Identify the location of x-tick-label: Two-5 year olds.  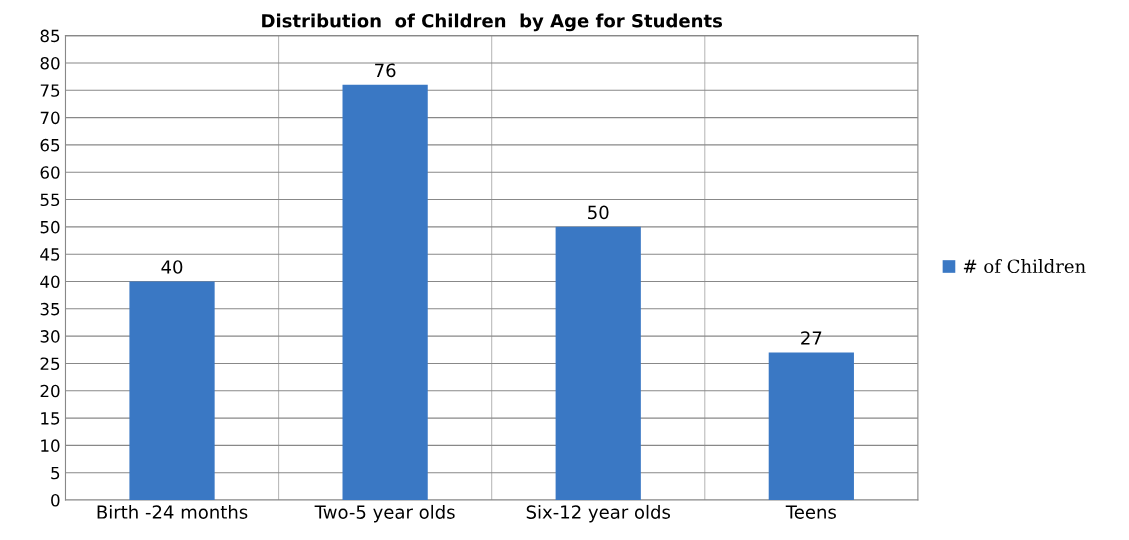
(384, 513).